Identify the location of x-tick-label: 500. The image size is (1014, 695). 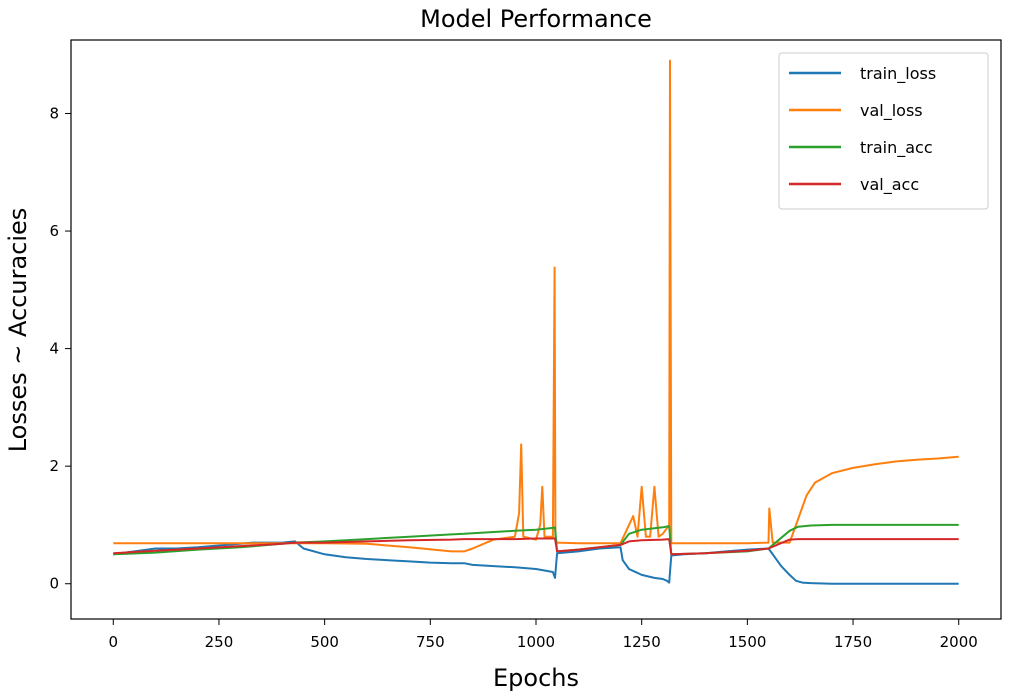
(324, 642).